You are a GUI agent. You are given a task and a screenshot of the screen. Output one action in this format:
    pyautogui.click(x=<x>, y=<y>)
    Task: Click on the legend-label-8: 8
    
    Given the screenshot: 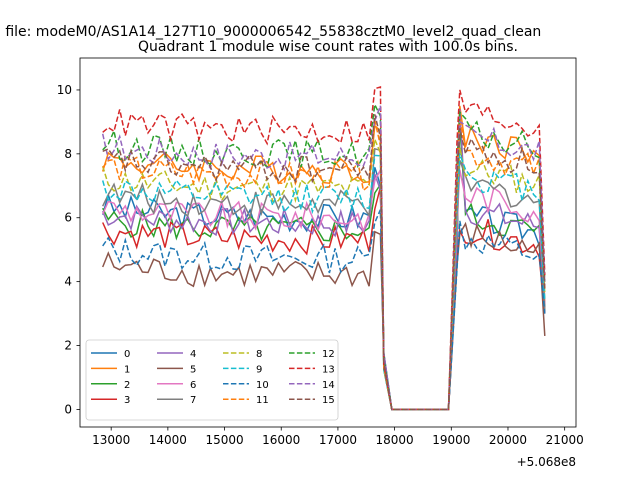 What is the action you would take?
    pyautogui.click(x=259, y=354)
    